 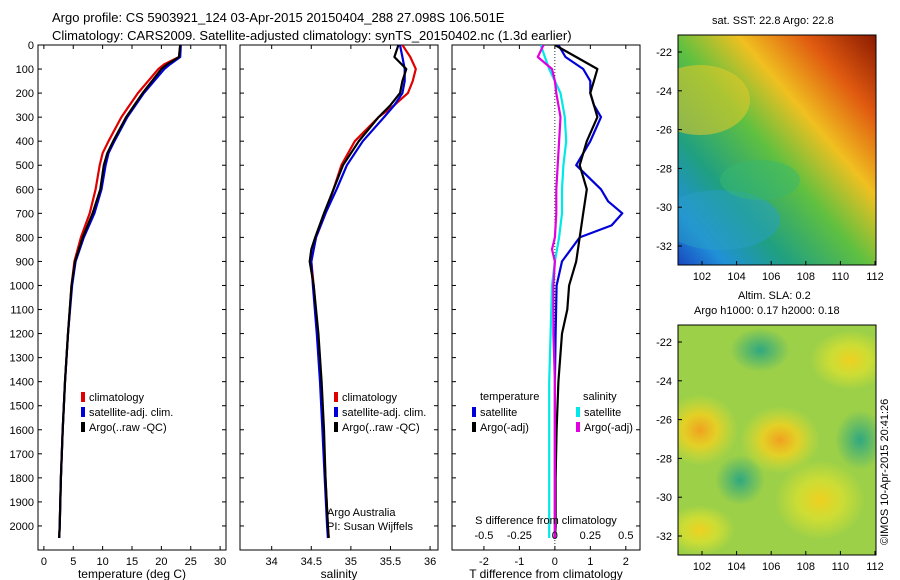 I want to click on series-line-salinity-argo-adj-, so click(x=549, y=291).